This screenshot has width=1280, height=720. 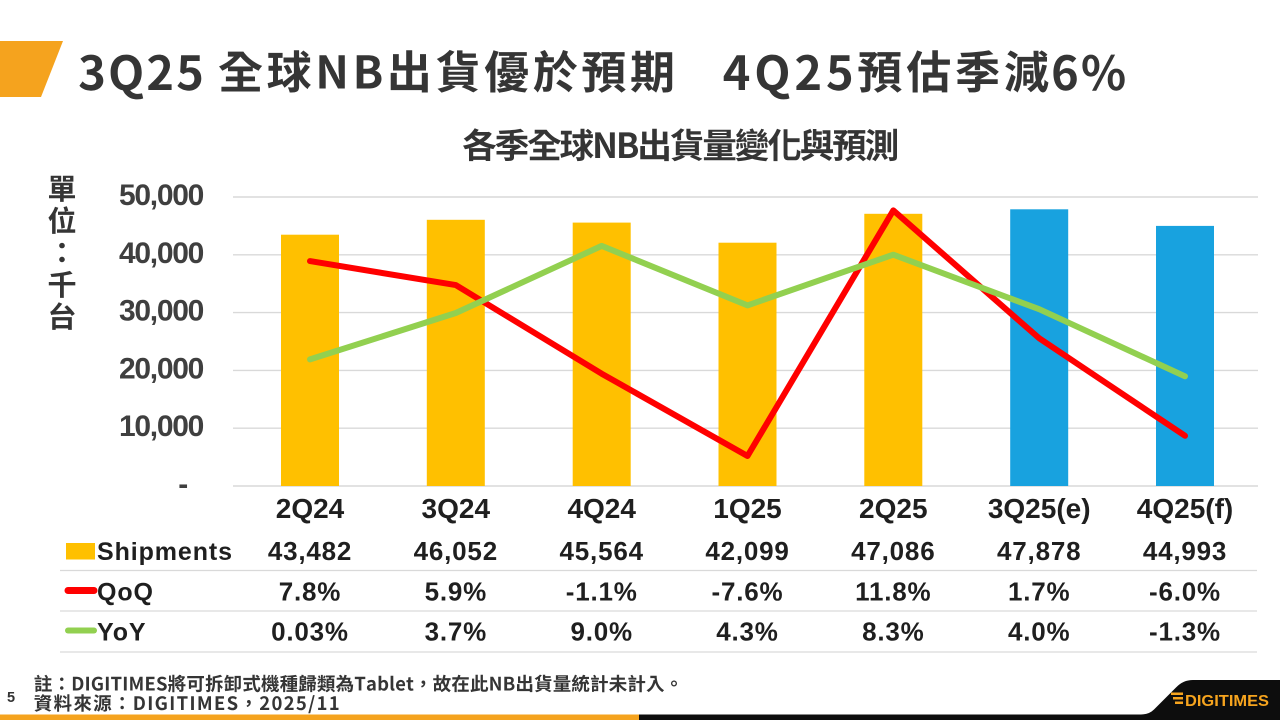 I want to click on svg-text: 11.8%, so click(x=893, y=592).